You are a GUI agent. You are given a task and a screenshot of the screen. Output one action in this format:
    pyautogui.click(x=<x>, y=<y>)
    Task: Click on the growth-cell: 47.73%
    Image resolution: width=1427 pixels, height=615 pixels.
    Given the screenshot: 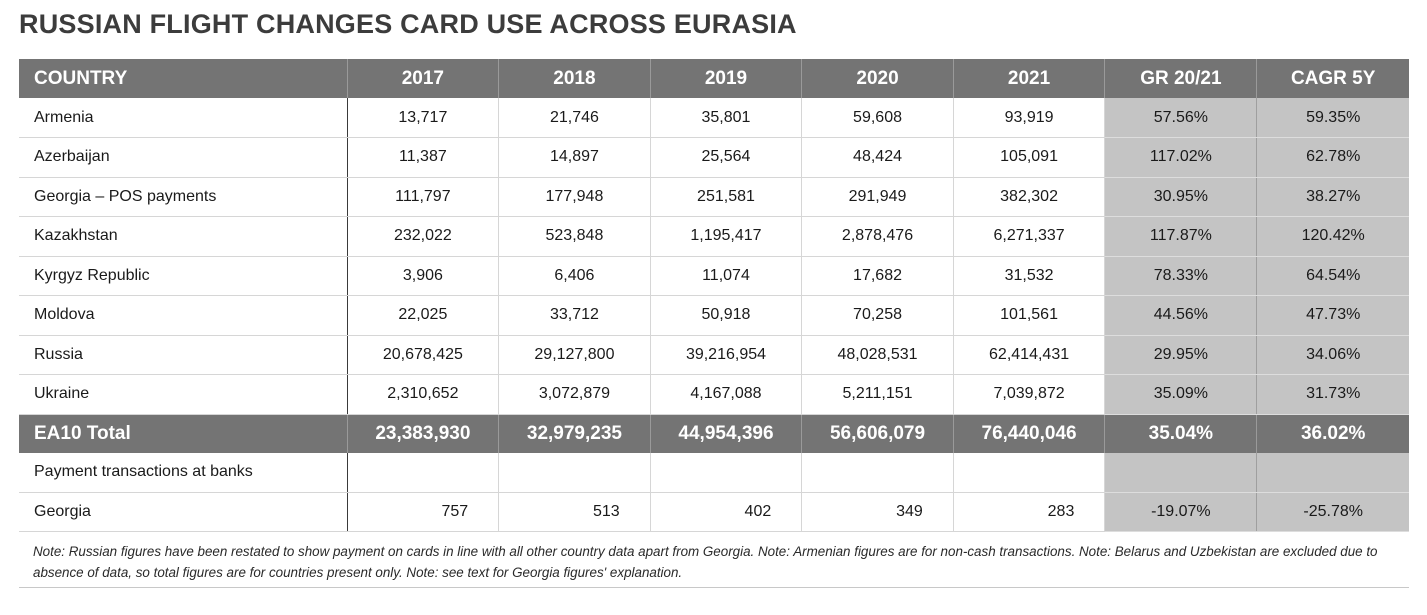 What is the action you would take?
    pyautogui.click(x=1332, y=315)
    